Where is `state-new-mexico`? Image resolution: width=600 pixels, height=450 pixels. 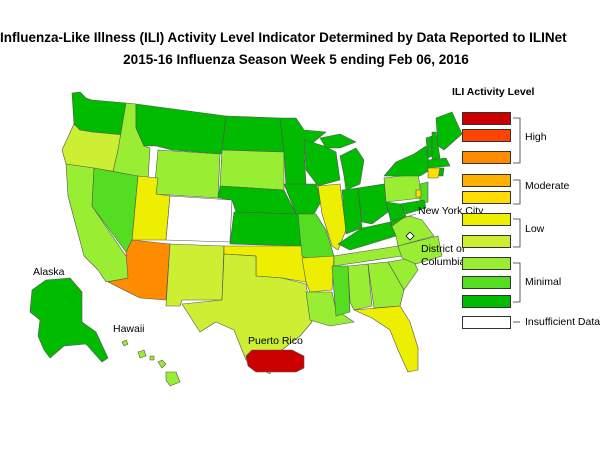
state-new-mexico is located at coordinates (195, 275).